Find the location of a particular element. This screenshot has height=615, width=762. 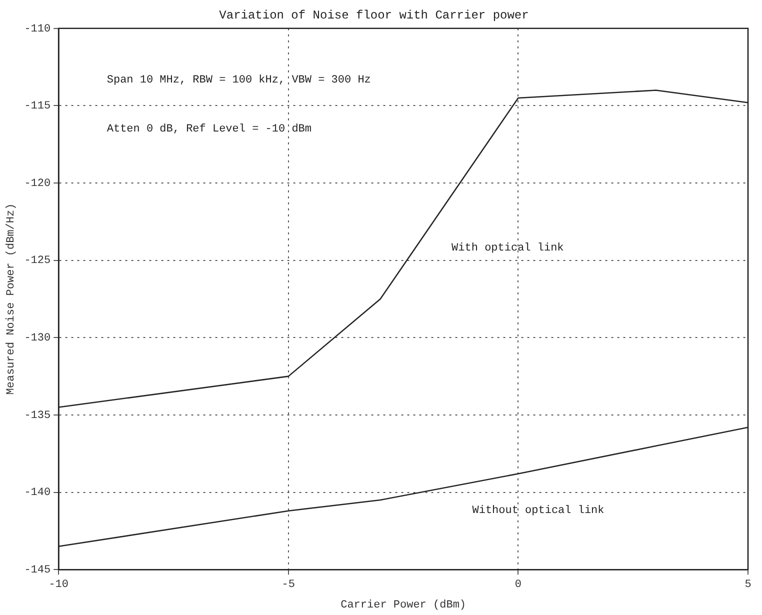

y-tick-label: -115 is located at coordinates (37, 106).